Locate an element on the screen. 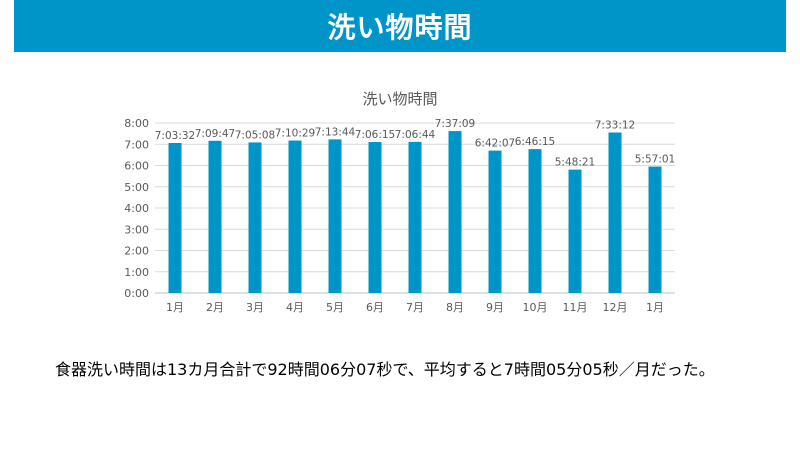 This screenshot has width=800, height=450. y-tick-label: 1:00 is located at coordinates (136, 272).